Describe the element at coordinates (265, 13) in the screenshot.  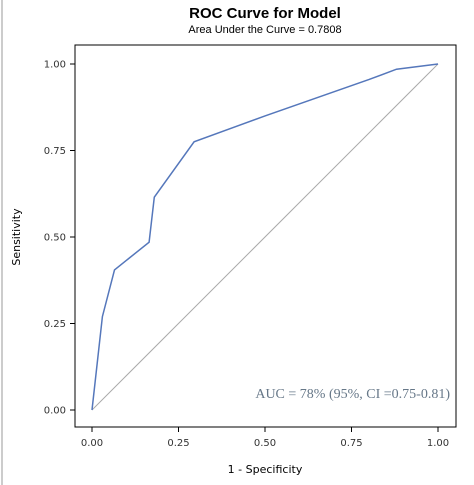
I see `chart-title: ROC Curve for Model` at that location.